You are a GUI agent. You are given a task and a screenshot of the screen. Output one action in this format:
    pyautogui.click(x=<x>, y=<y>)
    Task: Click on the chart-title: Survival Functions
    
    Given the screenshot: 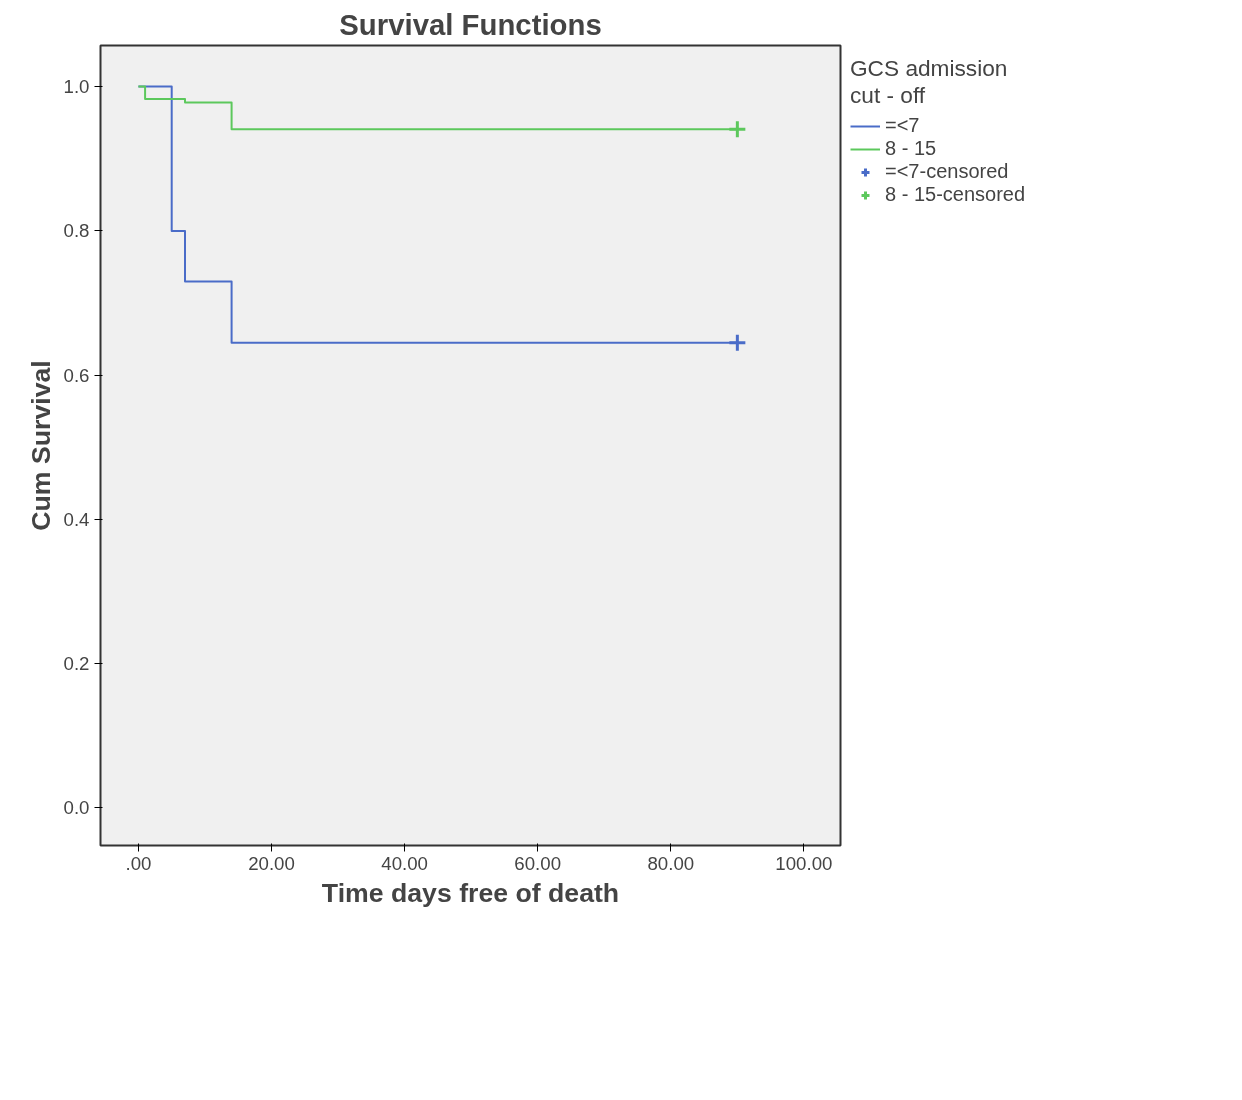 What is the action you would take?
    pyautogui.click(x=470, y=24)
    